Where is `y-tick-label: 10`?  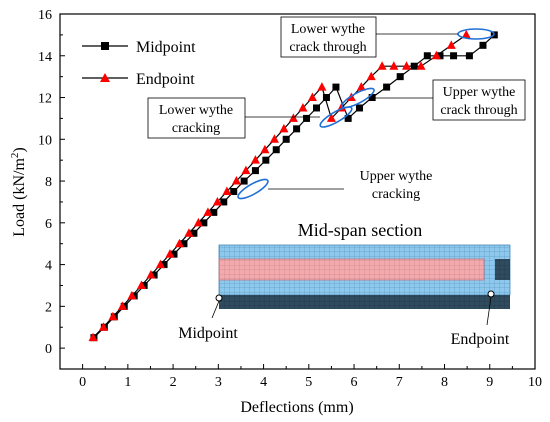 y-tick-label: 10 is located at coordinates (45, 140).